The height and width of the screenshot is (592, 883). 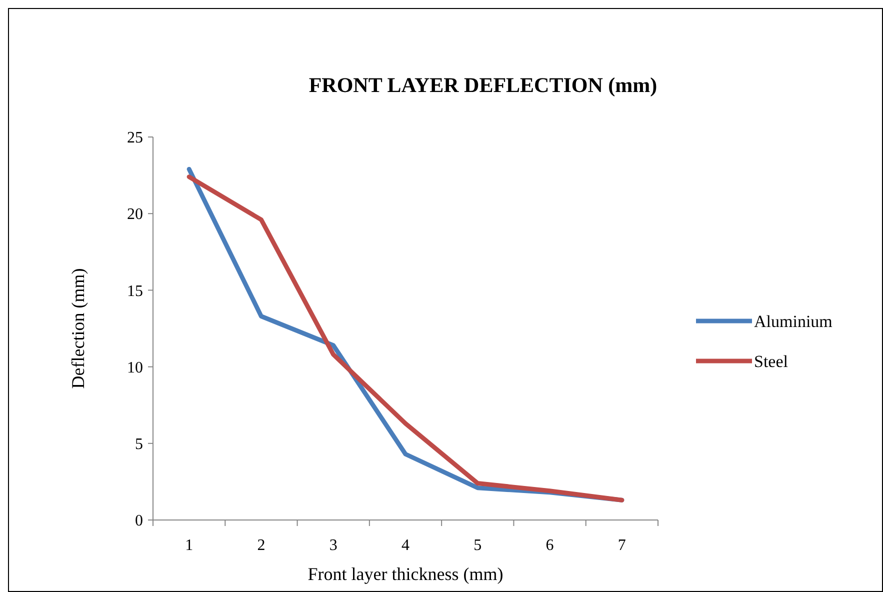 I want to click on x-tick-label: 5, so click(x=478, y=545).